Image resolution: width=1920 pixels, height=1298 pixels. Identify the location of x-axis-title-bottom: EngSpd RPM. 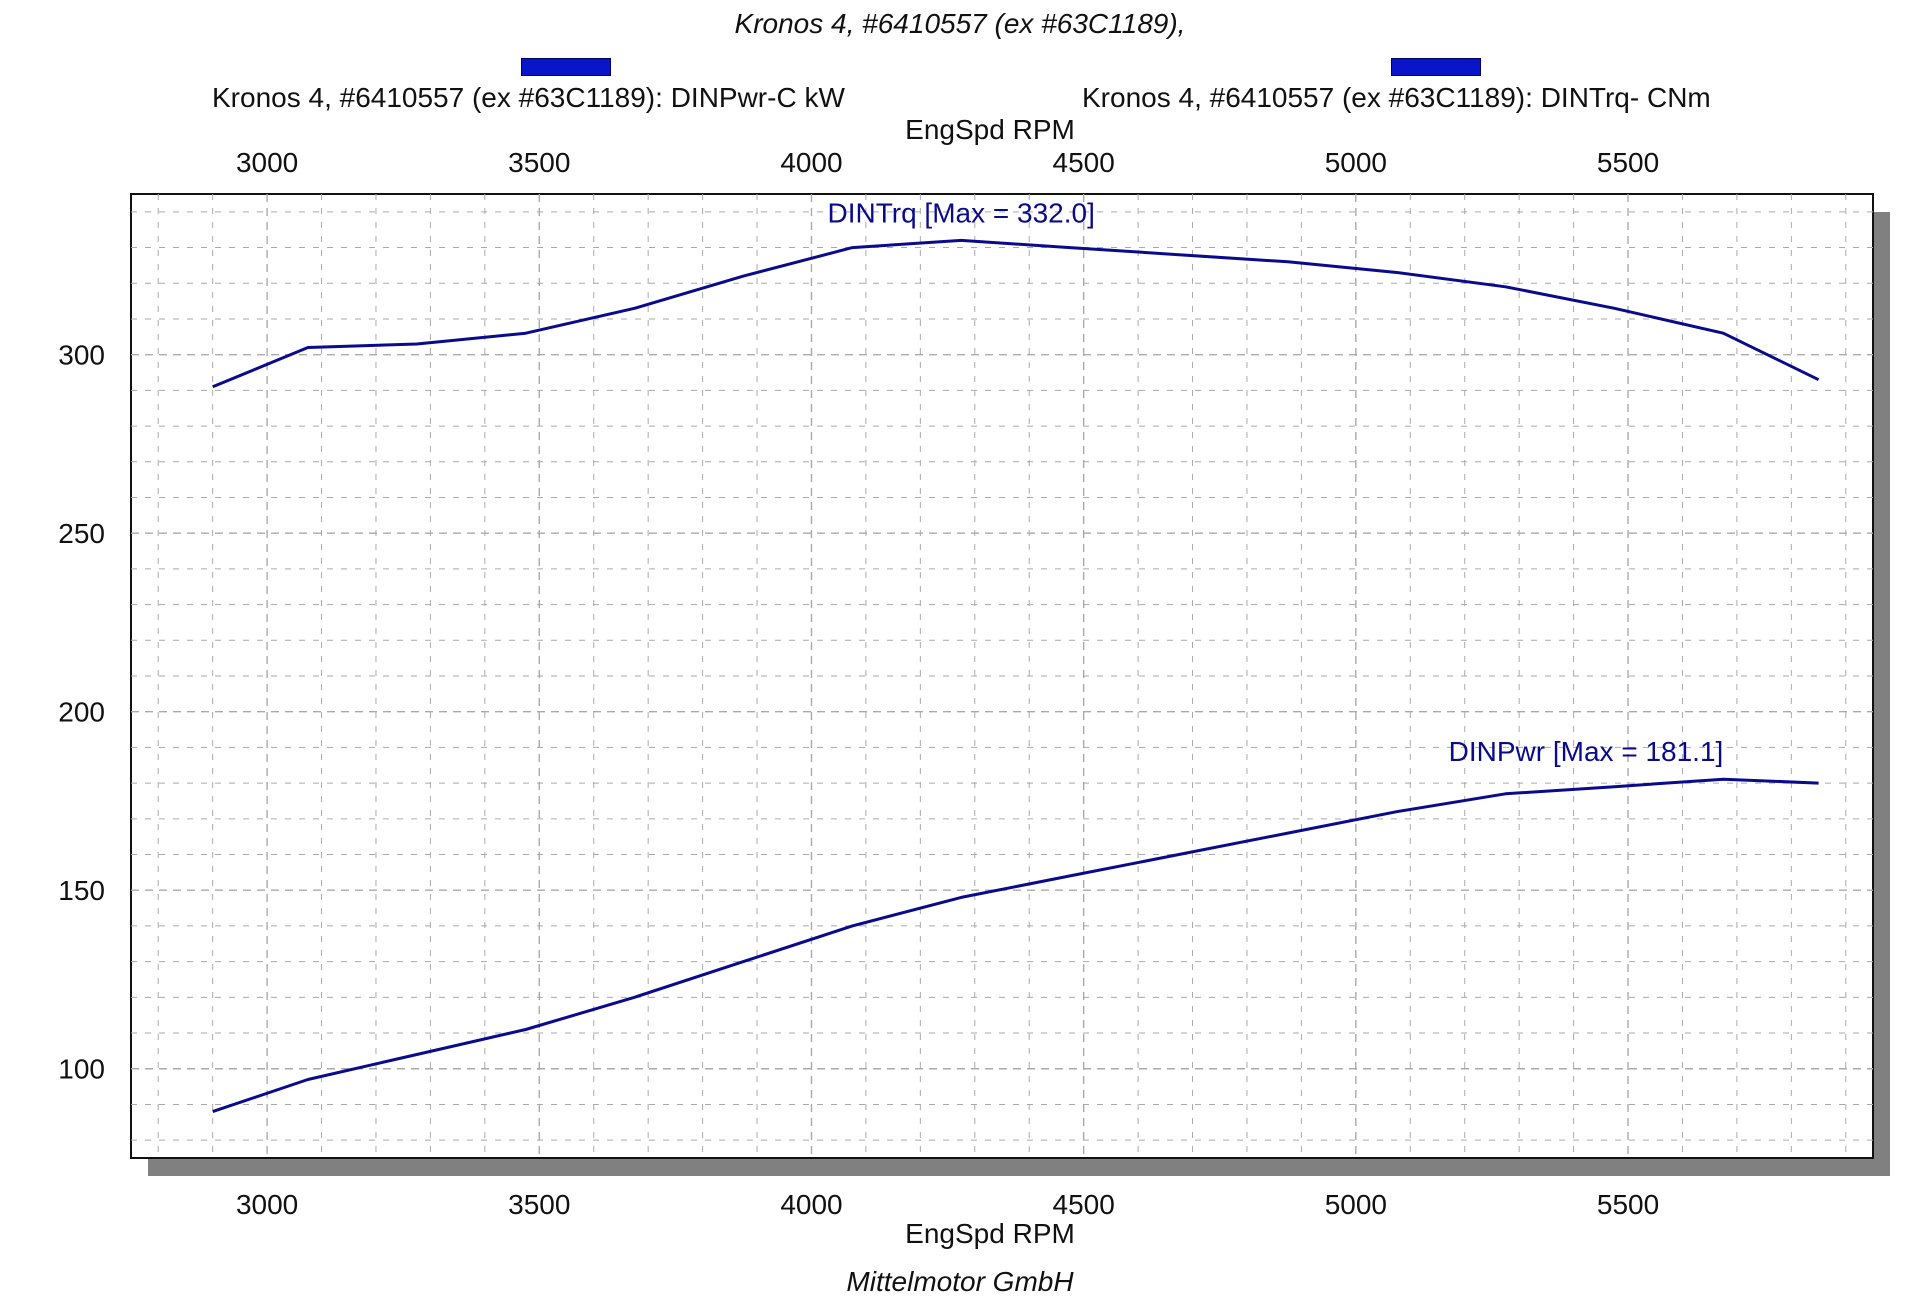
(990, 1233).